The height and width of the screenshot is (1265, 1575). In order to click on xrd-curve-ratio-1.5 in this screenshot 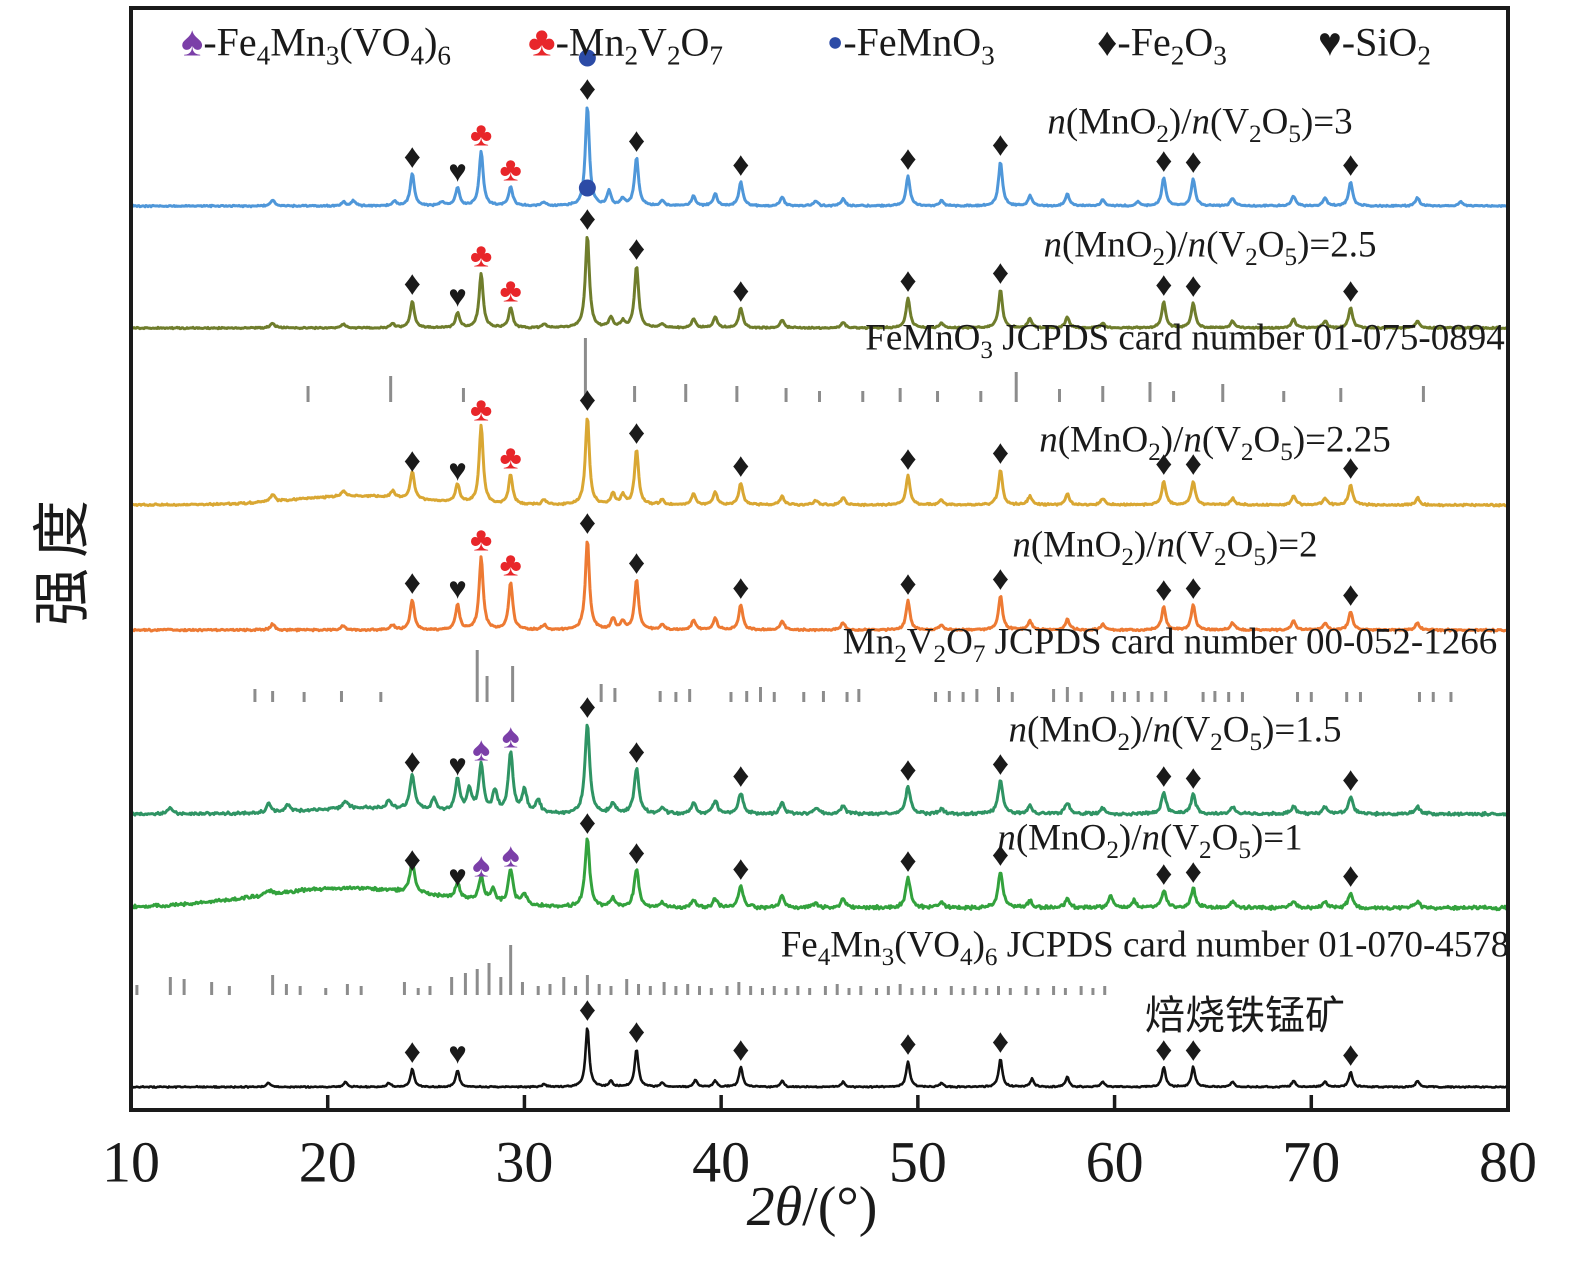, I will do `click(819, 770)`.